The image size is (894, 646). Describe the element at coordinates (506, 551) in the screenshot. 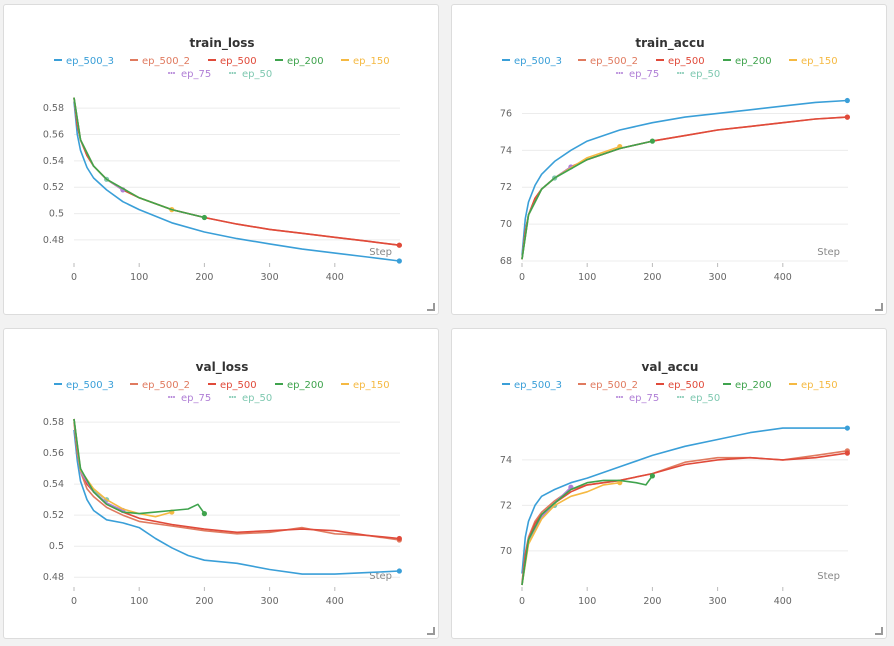

I see `y-tick-label: 70` at that location.